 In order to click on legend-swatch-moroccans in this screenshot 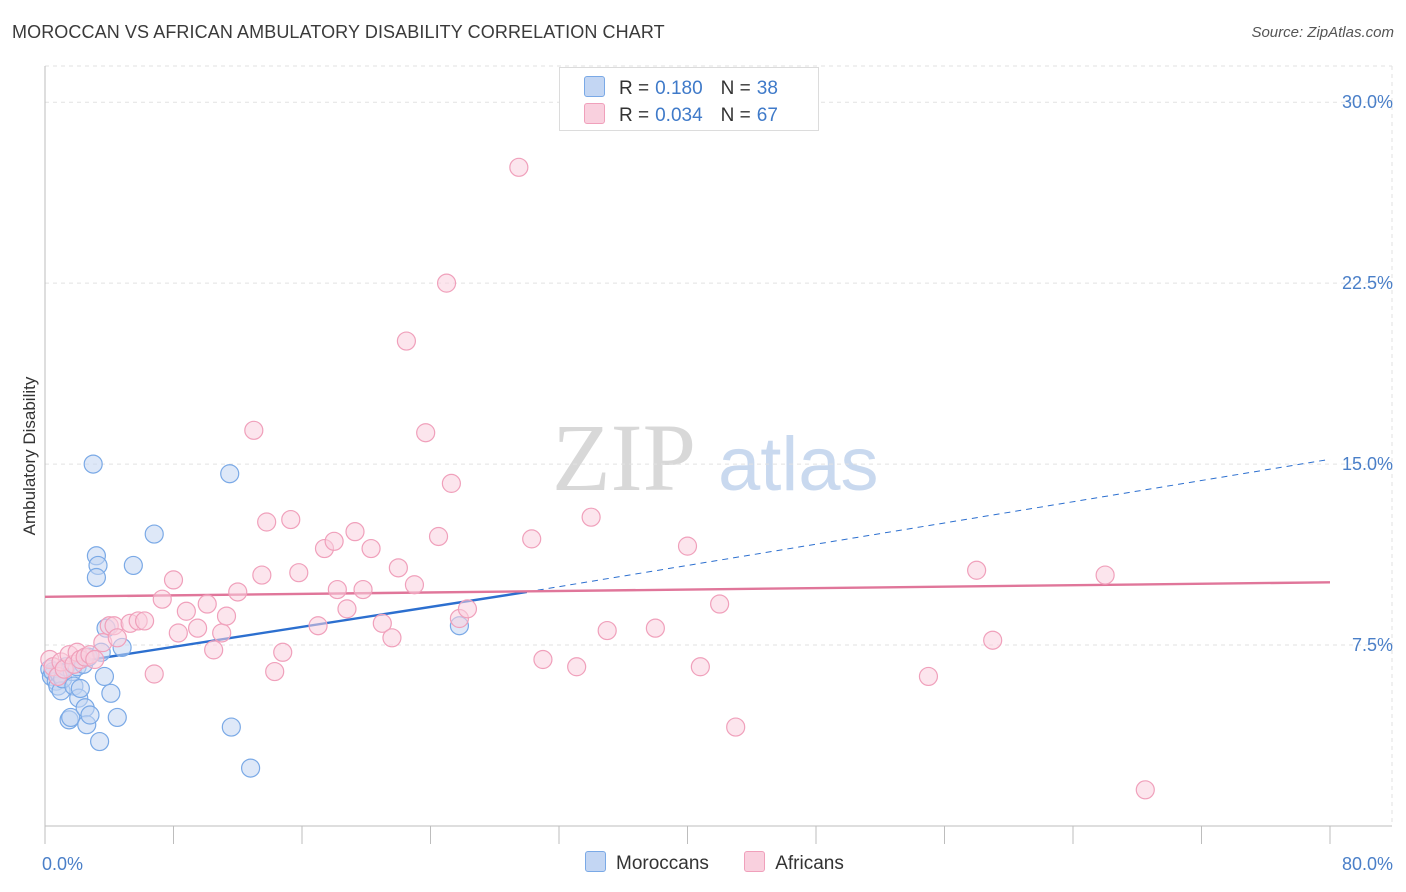, I will do `click(594, 86)`.